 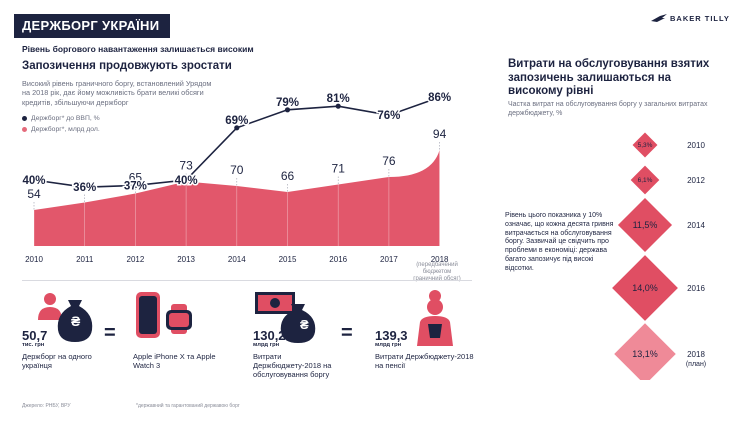 What do you see at coordinates (237, 259) in the screenshot?
I see `x-tick-label: 2014` at bounding box center [237, 259].